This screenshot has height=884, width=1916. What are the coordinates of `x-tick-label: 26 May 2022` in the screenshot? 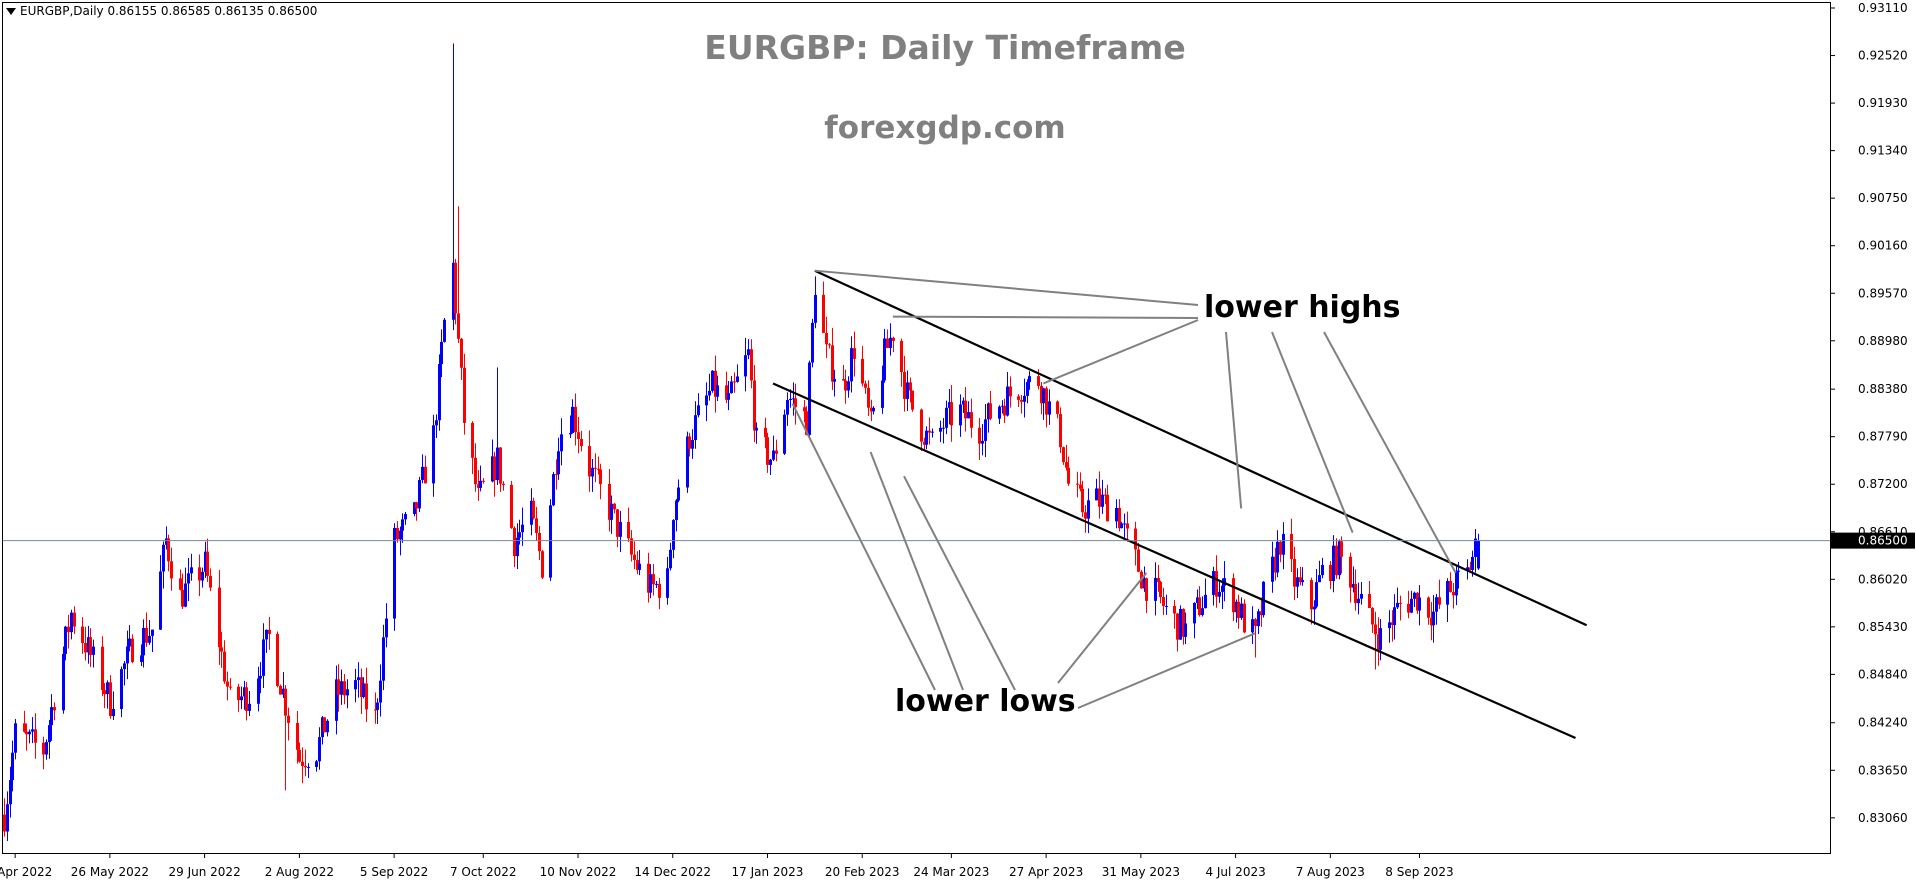 It's located at (110, 872).